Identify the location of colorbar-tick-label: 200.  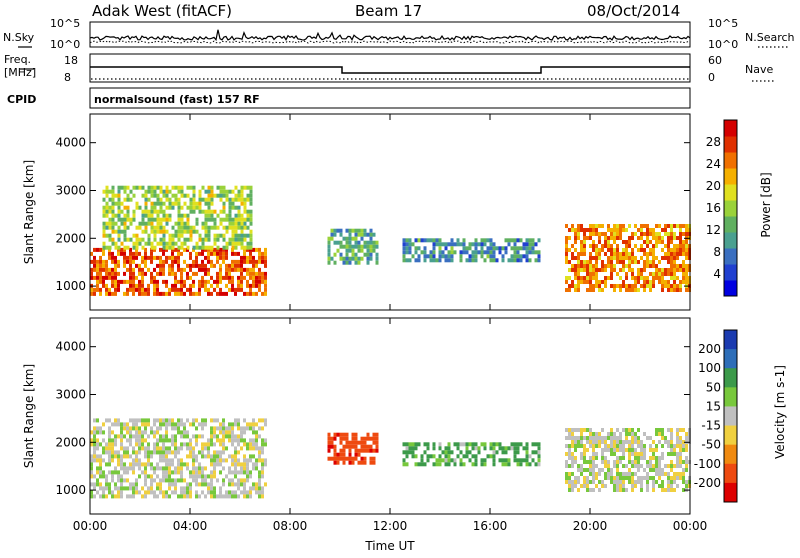
(709, 349).